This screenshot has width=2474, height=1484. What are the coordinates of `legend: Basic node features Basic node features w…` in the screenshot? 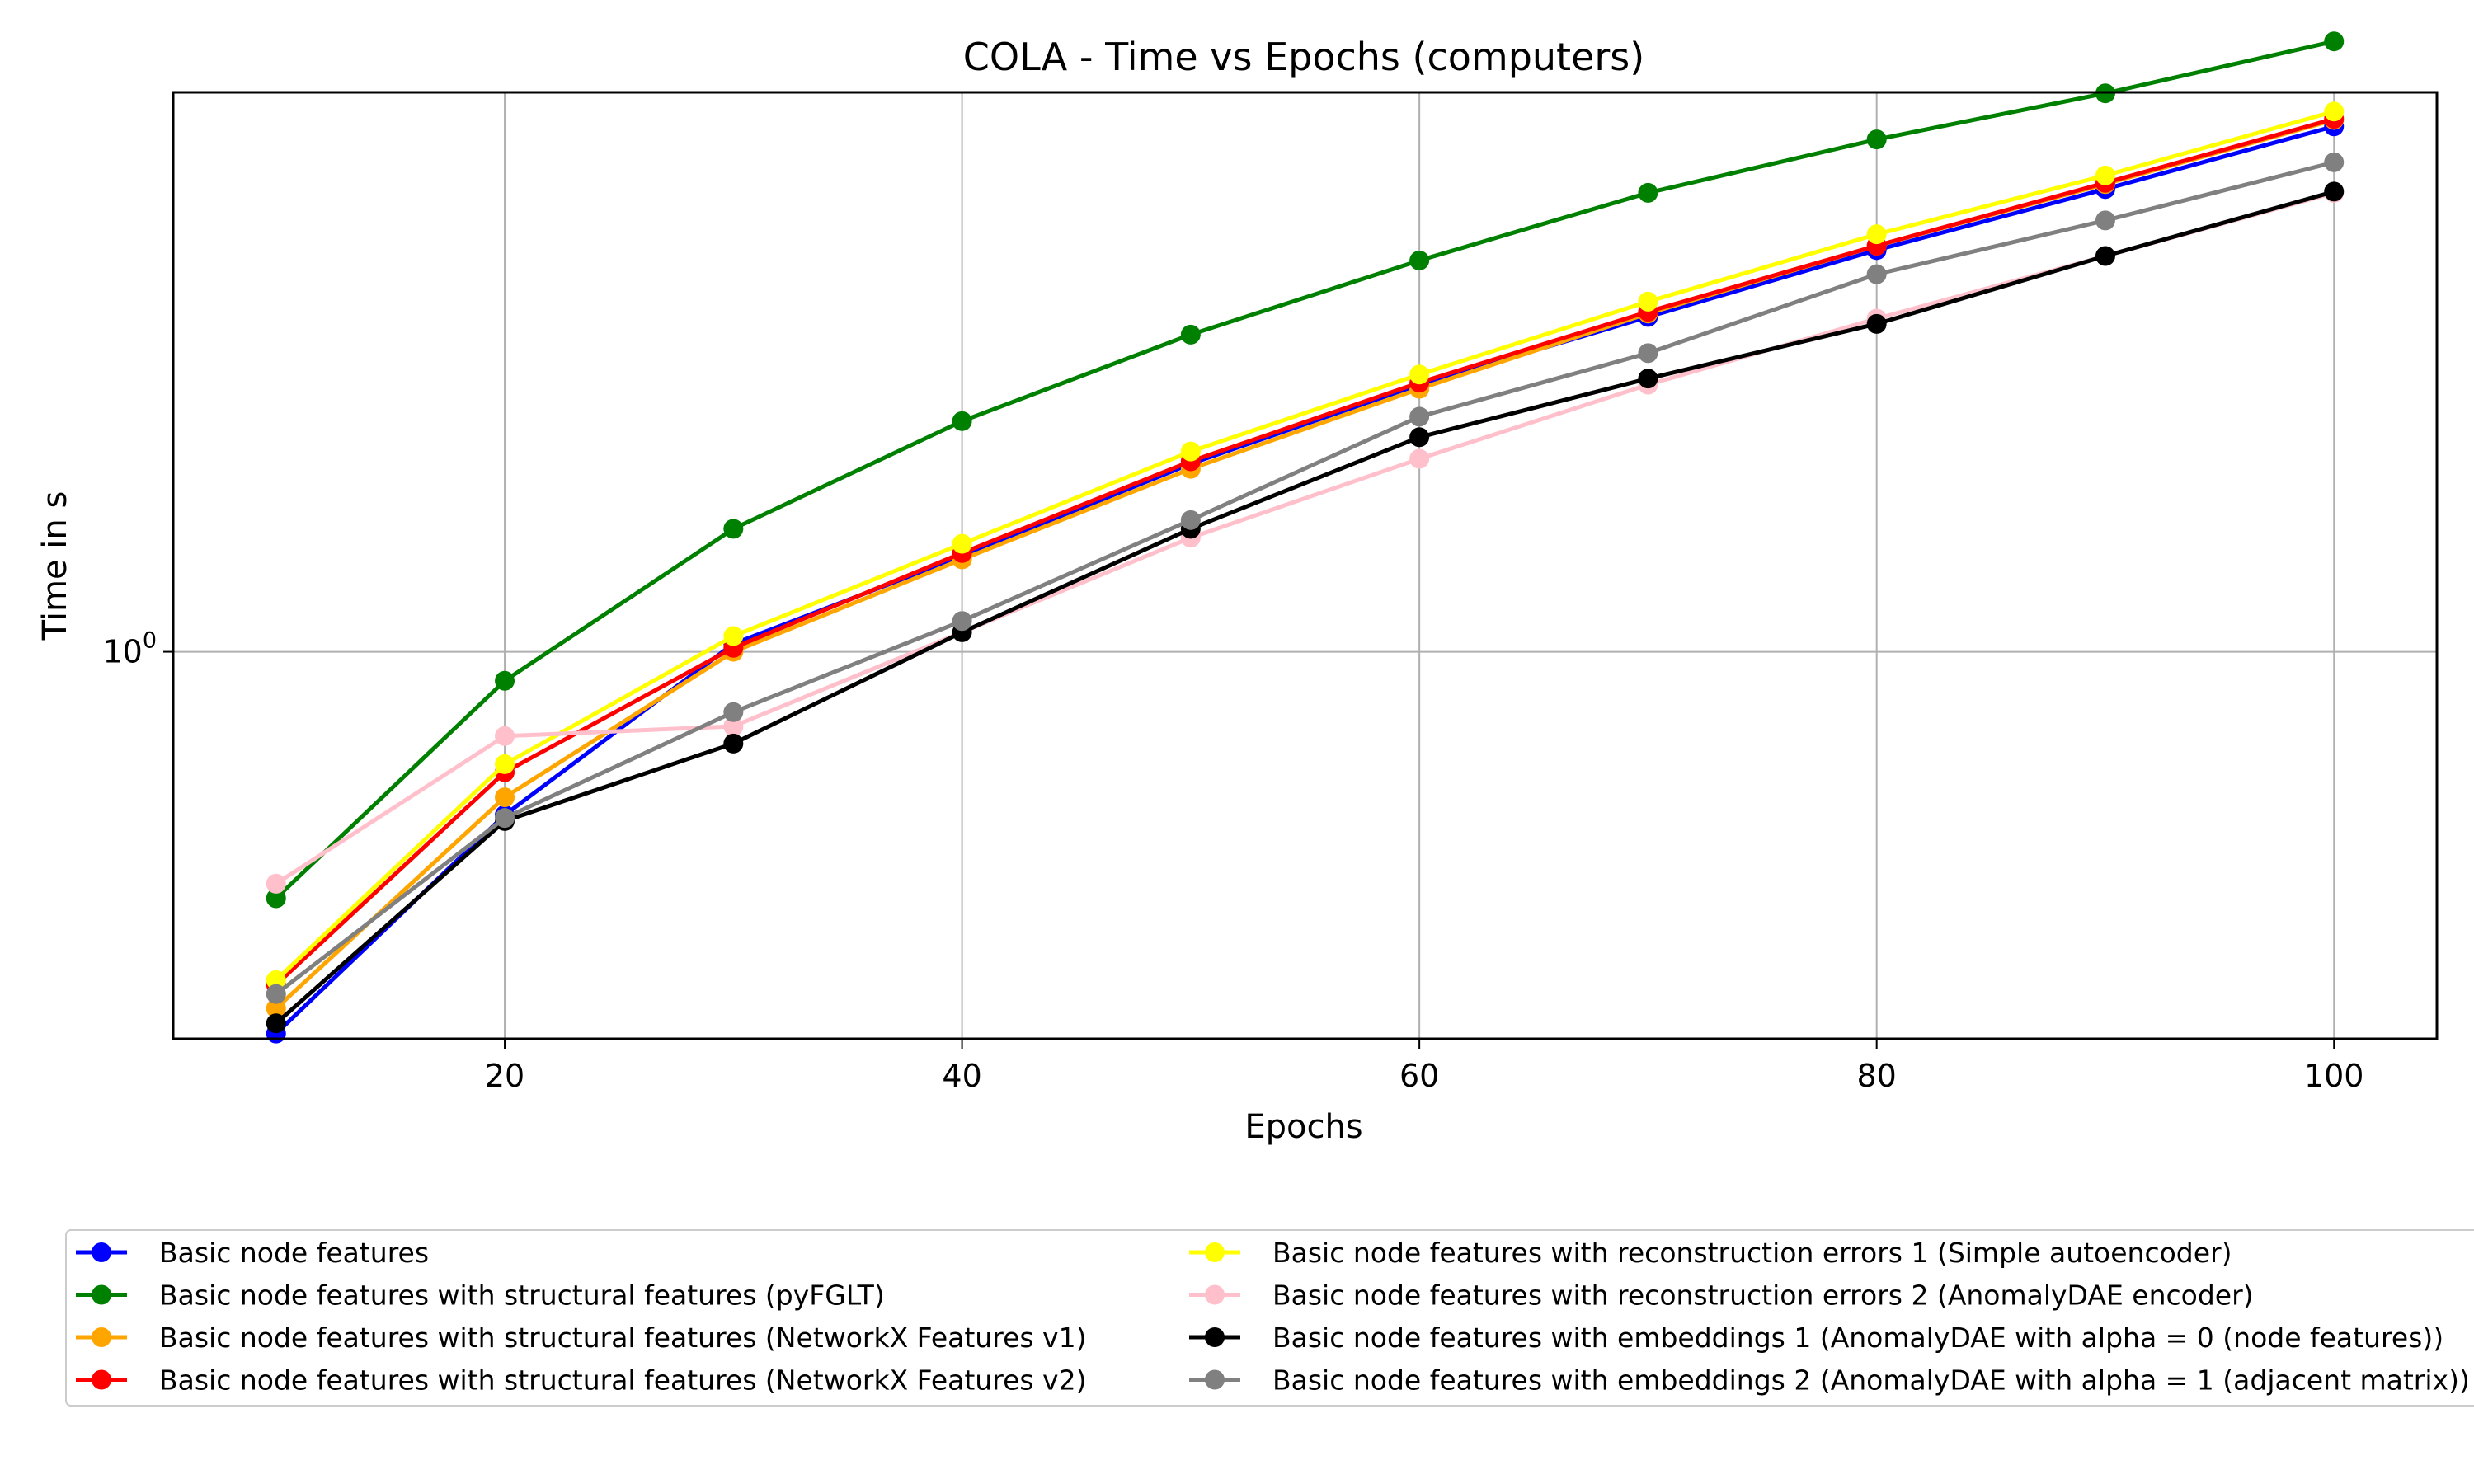 It's located at (1269, 1318).